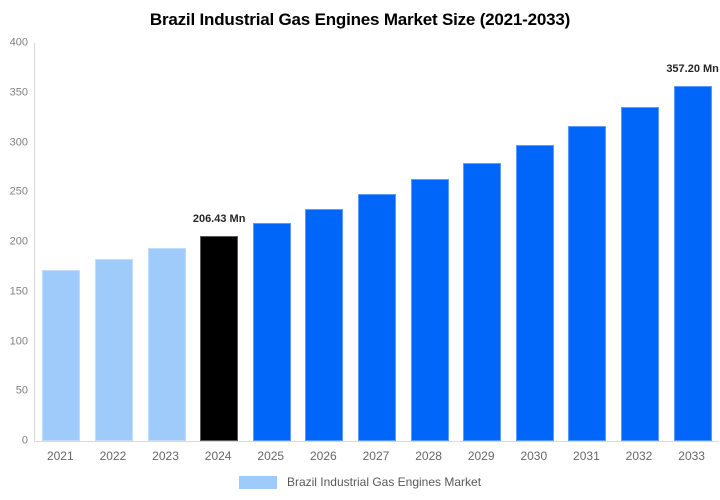 Image resolution: width=720 pixels, height=500 pixels. I want to click on legend-swatch, so click(257, 482).